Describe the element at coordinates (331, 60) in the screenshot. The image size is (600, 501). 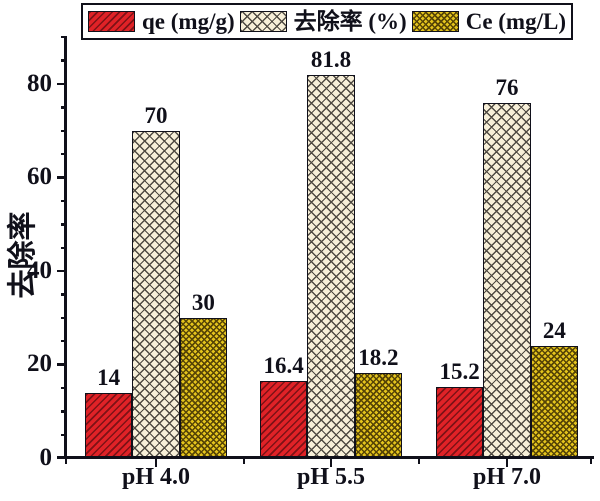
I see `bar-value-label: 81.8` at that location.